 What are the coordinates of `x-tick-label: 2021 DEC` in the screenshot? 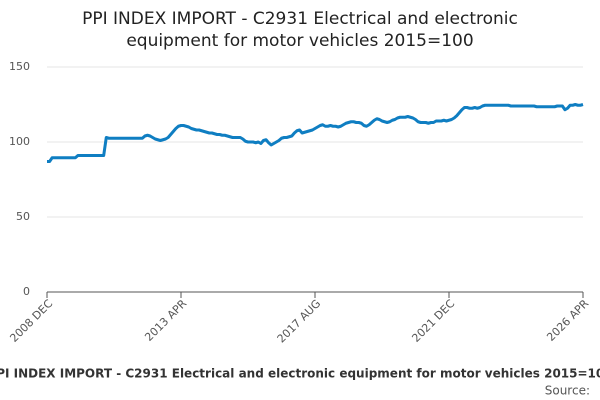 It's located at (433, 321).